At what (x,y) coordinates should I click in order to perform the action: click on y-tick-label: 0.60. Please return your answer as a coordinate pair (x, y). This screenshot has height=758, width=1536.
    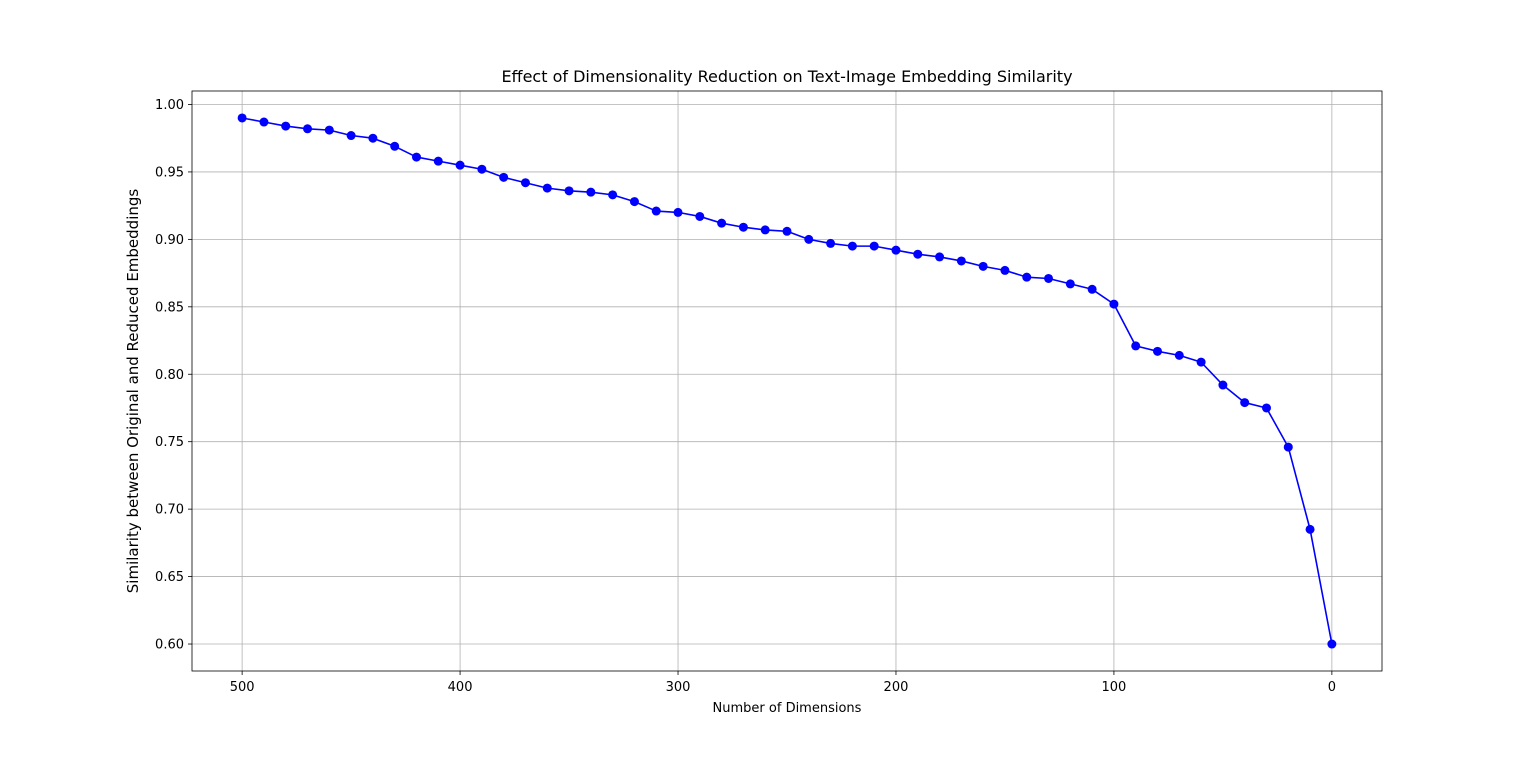
    Looking at the image, I should click on (169, 645).